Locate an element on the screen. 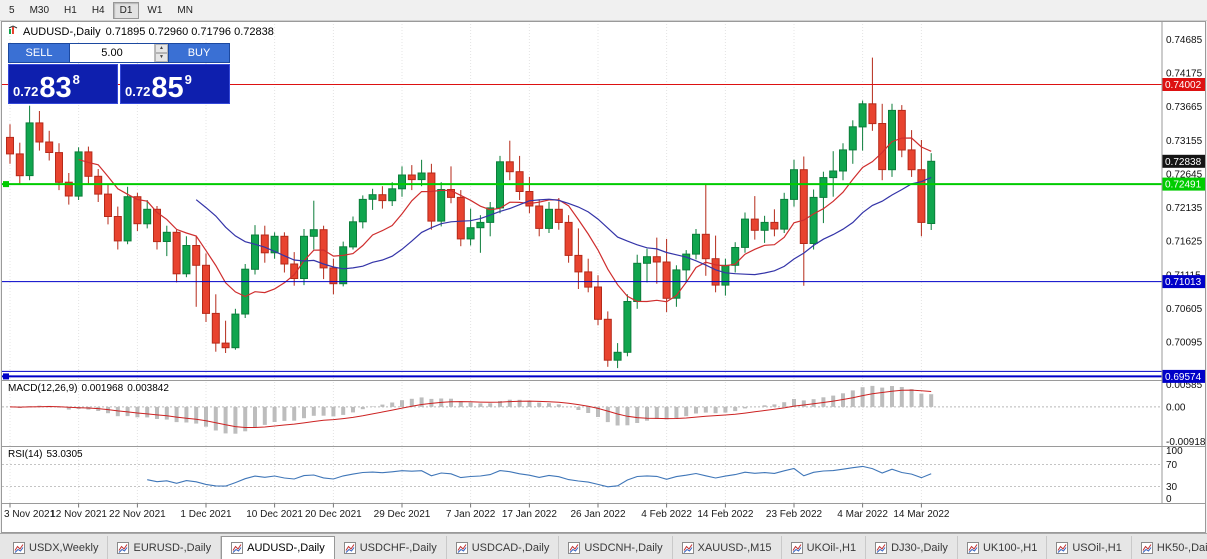 The image size is (1207, 559). svg-text: 0.72645 is located at coordinates (1184, 175).